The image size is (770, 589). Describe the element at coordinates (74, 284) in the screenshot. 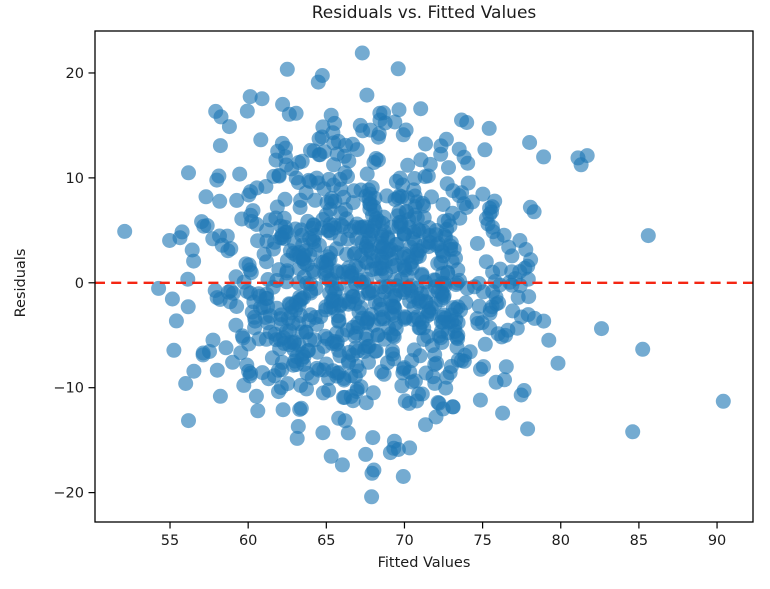

I see `y-axis-ticks: −20 −10 0 10 20` at that location.